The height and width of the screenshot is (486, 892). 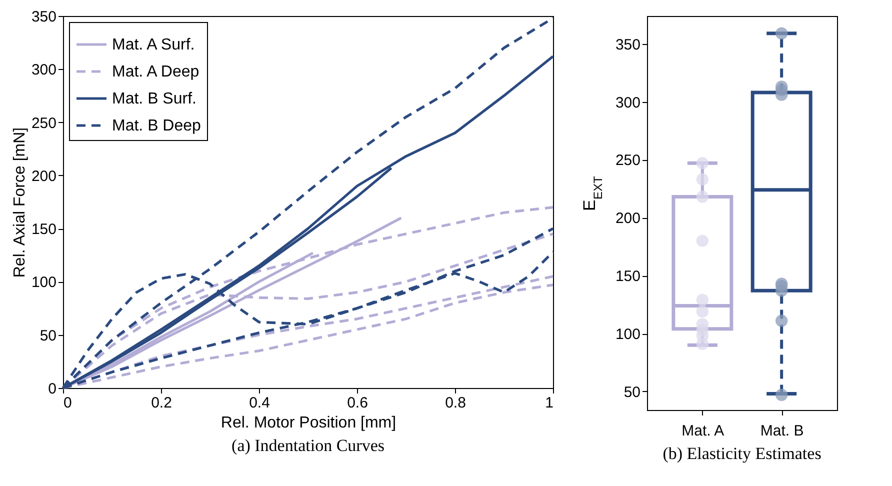 What do you see at coordinates (161, 403) in the screenshot?
I see `x-tick-label: 0.2` at bounding box center [161, 403].